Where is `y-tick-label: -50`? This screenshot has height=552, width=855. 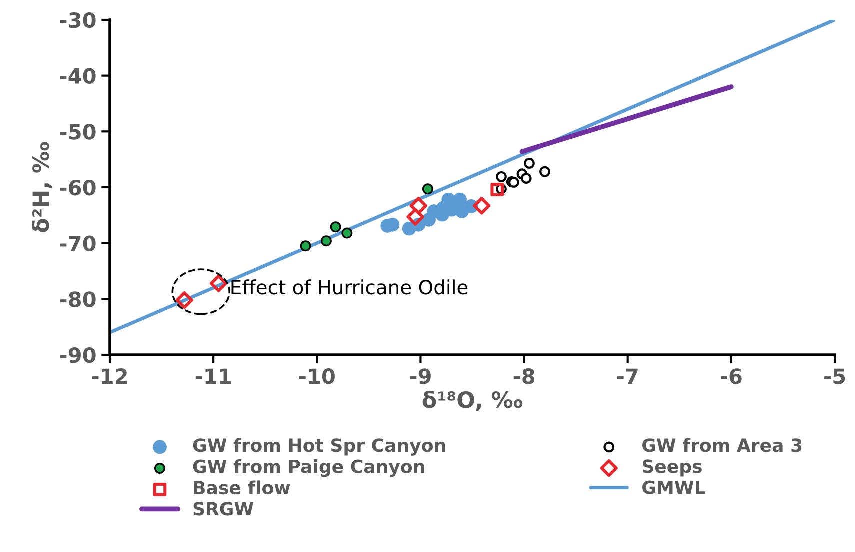 y-tick-label: -50 is located at coordinates (78, 132).